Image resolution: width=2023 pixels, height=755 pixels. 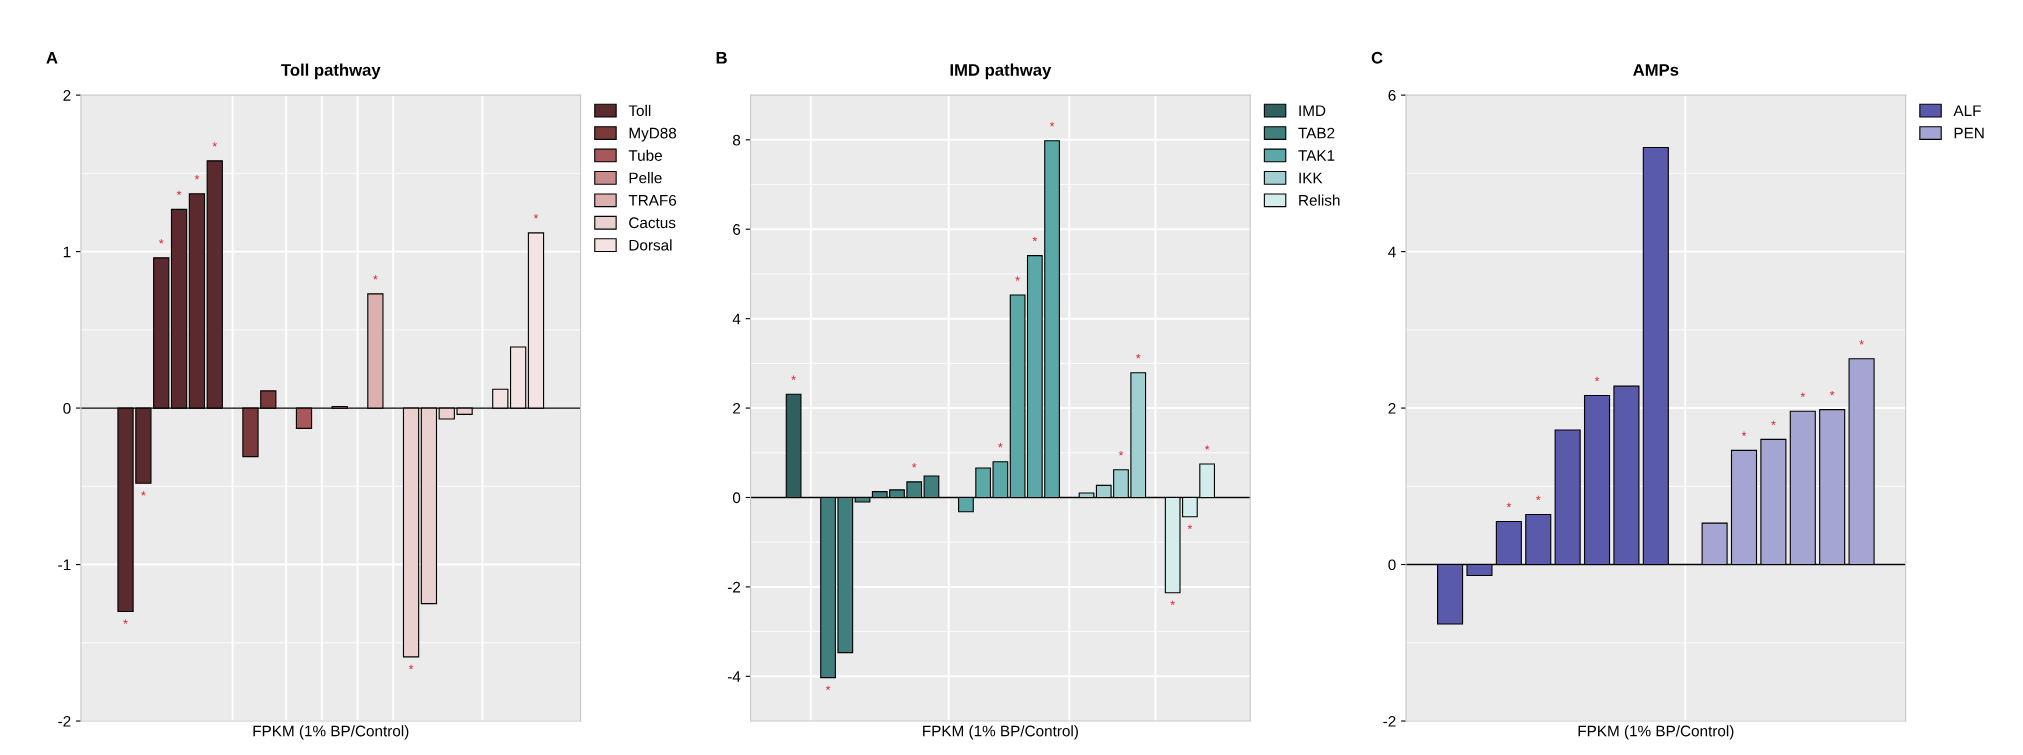 I want to click on legend-label: ALF, so click(x=1967, y=110).